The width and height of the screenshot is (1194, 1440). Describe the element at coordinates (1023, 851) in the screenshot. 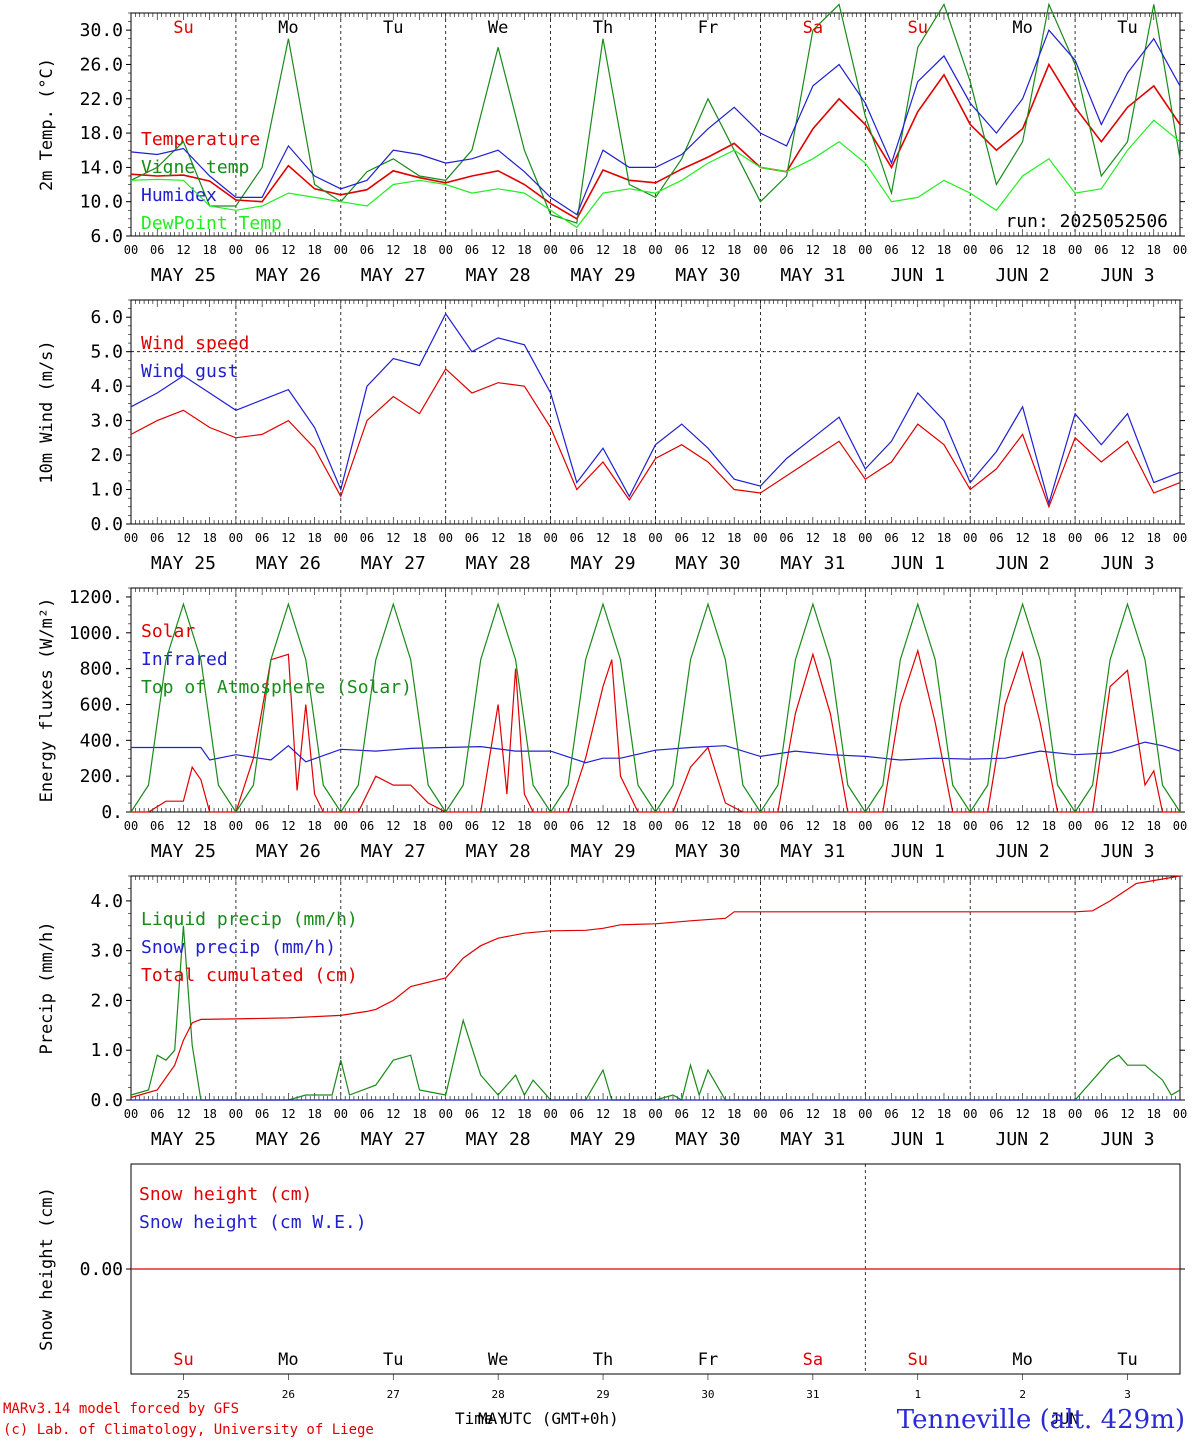

I see `date-label: JUN 2` at that location.